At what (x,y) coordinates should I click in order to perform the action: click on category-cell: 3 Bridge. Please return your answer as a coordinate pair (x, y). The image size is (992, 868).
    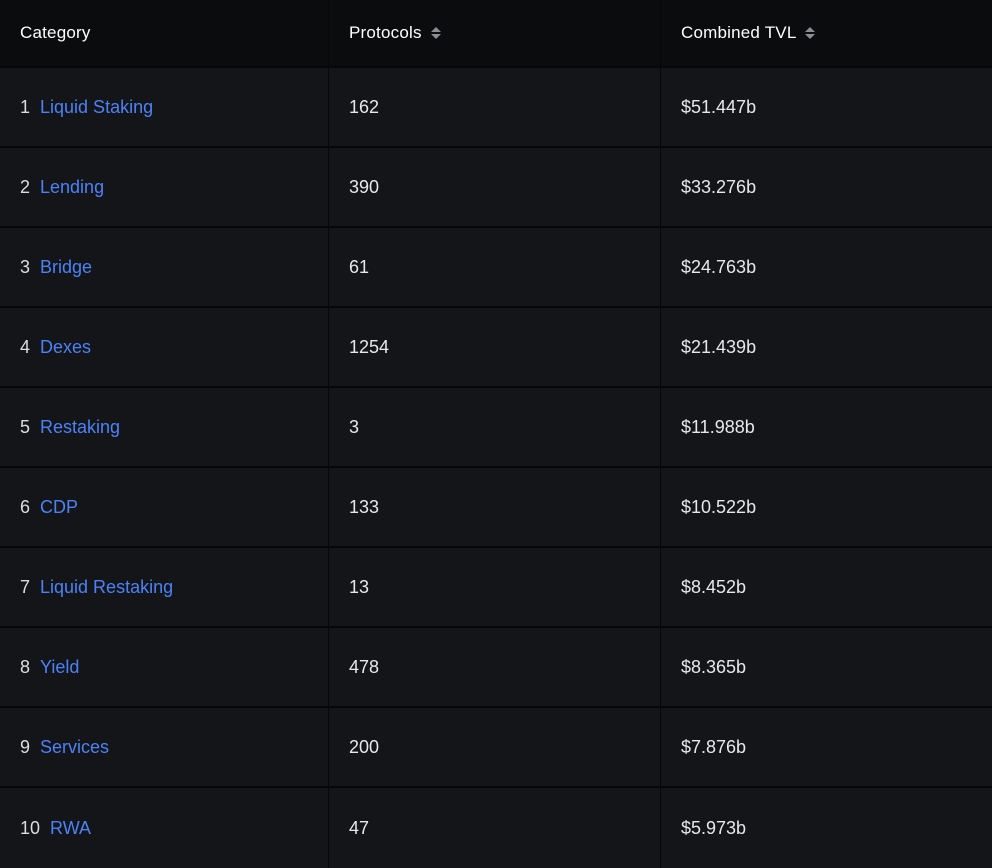
    Looking at the image, I should click on (164, 267).